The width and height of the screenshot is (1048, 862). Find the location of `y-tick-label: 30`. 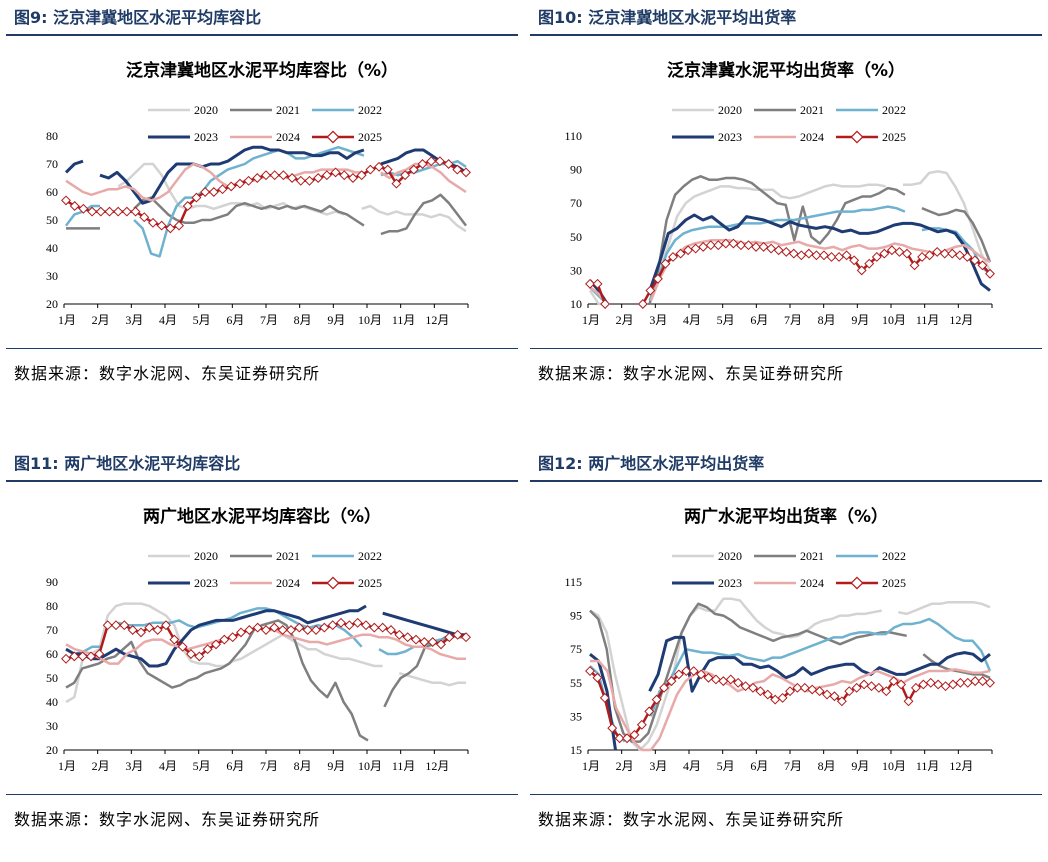

y-tick-label: 30 is located at coordinates (52, 726).